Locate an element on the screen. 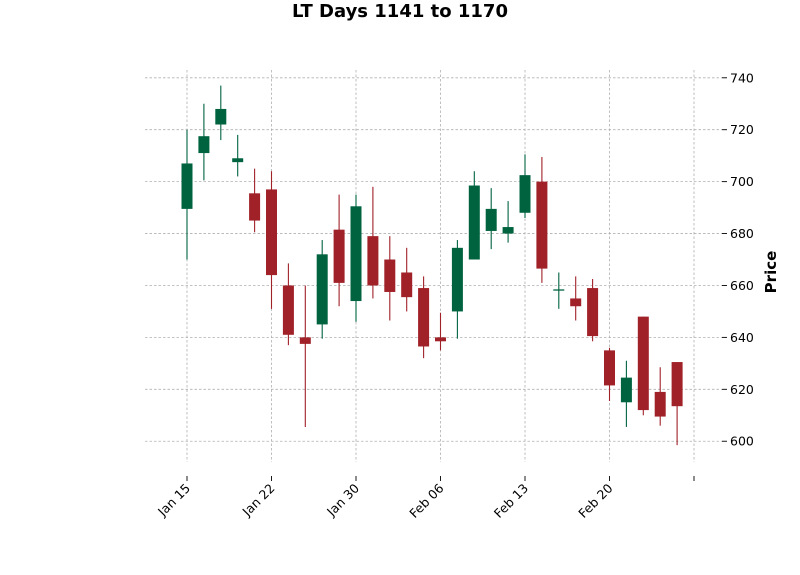 Image resolution: width=800 pixels, height=575 pixels. y-tick-label: 720 is located at coordinates (742, 129).